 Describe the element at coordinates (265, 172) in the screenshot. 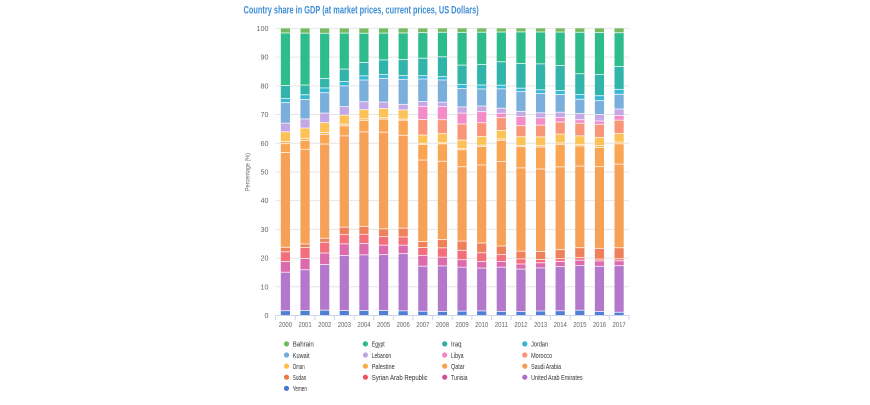

I see `svg-text: 50` at that location.